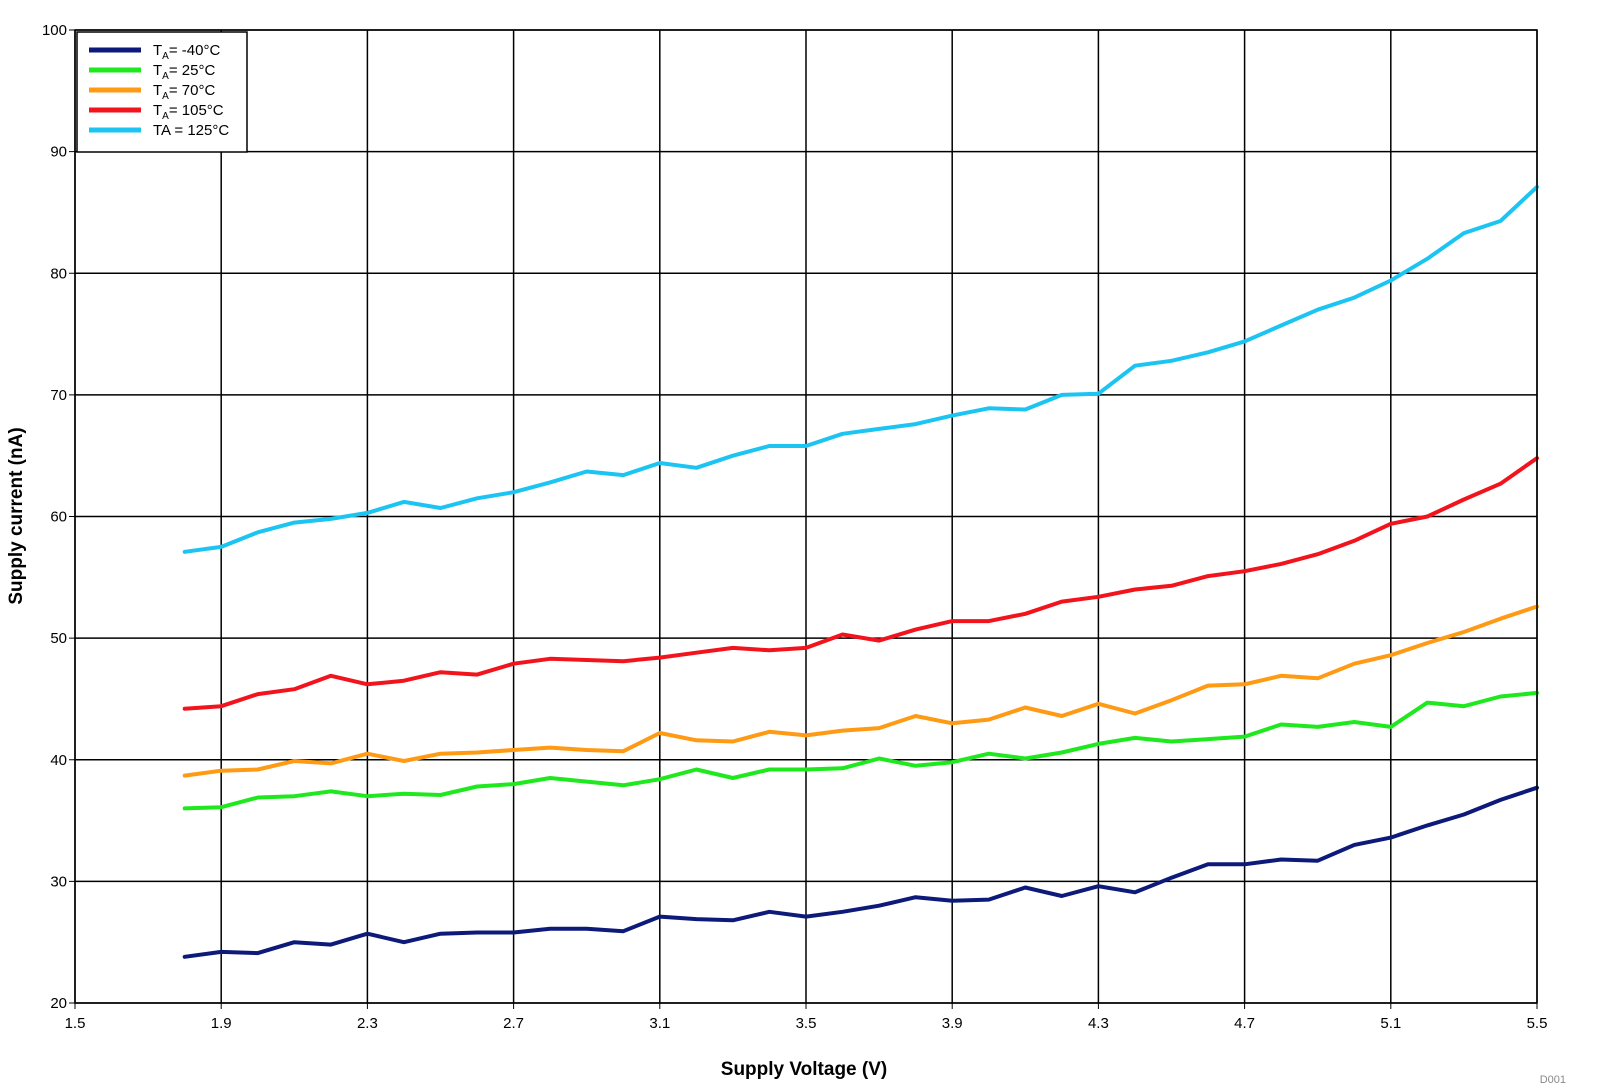 The width and height of the screenshot is (1600, 1088). Describe the element at coordinates (58, 273) in the screenshot. I see `y-tick-label: 80` at that location.